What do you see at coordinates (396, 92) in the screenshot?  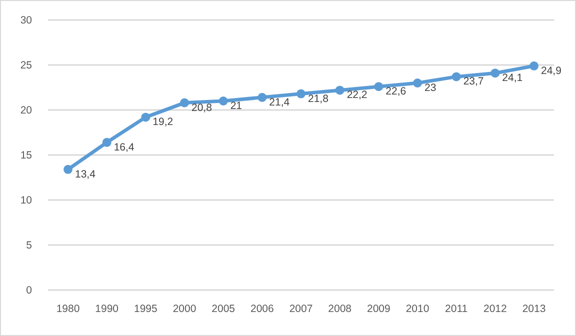 I see `data-label: 22,6` at bounding box center [396, 92].